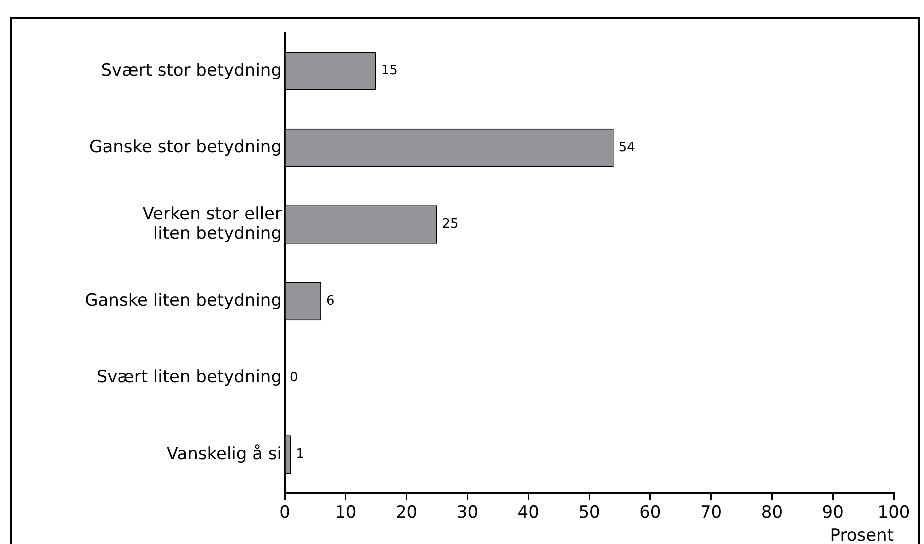  I want to click on data-label: 15, so click(389, 71).